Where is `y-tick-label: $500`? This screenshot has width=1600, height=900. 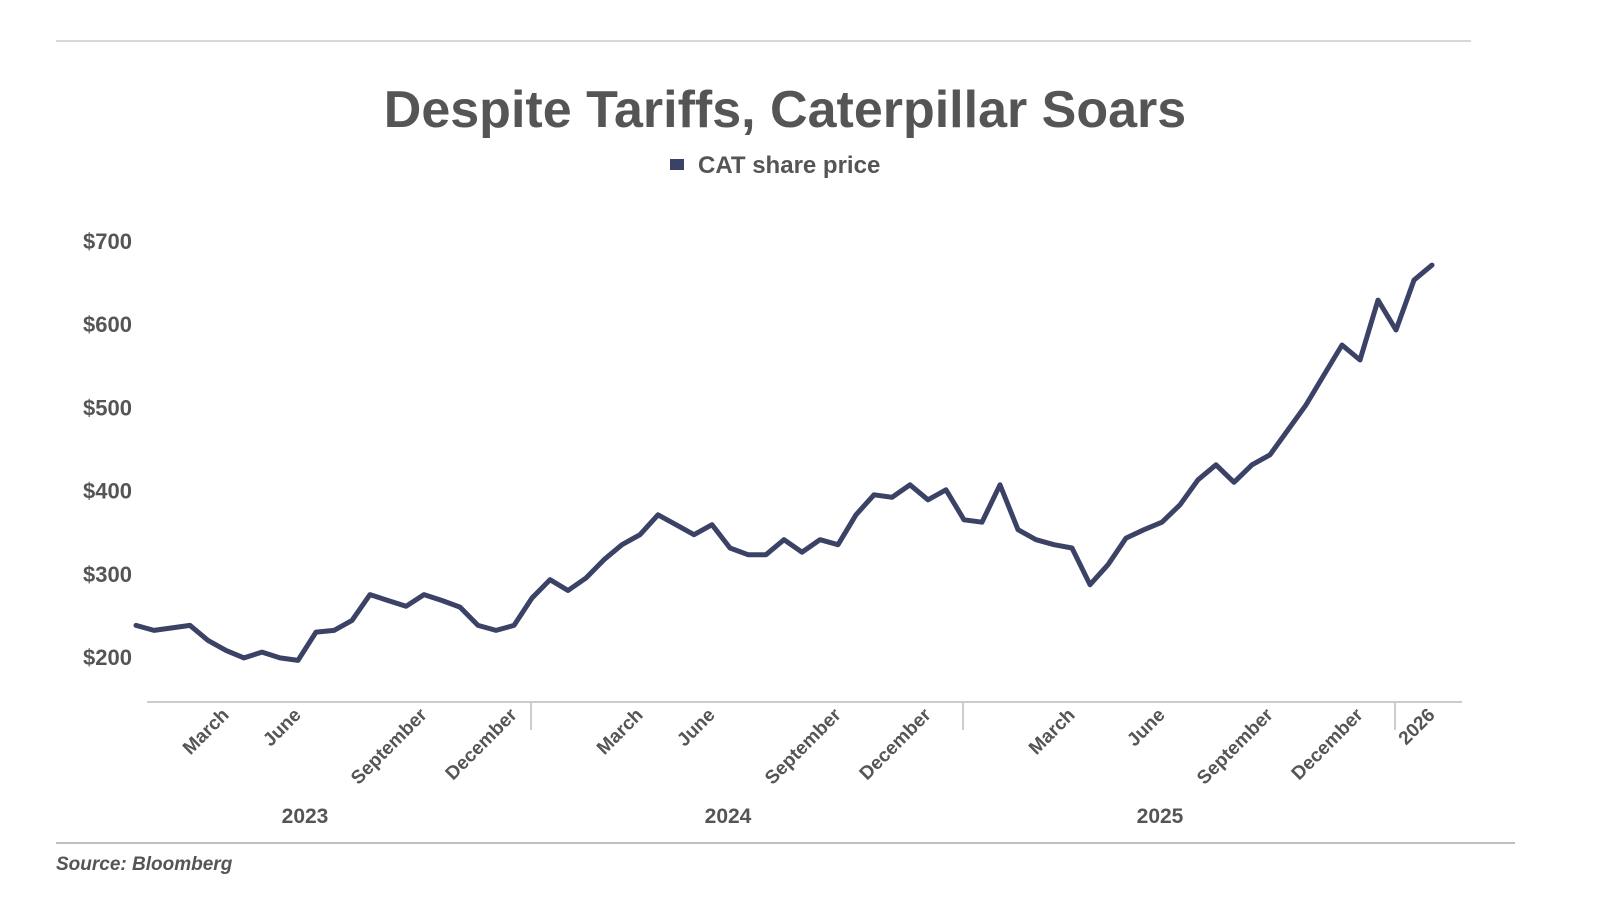 y-tick-label: $500 is located at coordinates (107, 407).